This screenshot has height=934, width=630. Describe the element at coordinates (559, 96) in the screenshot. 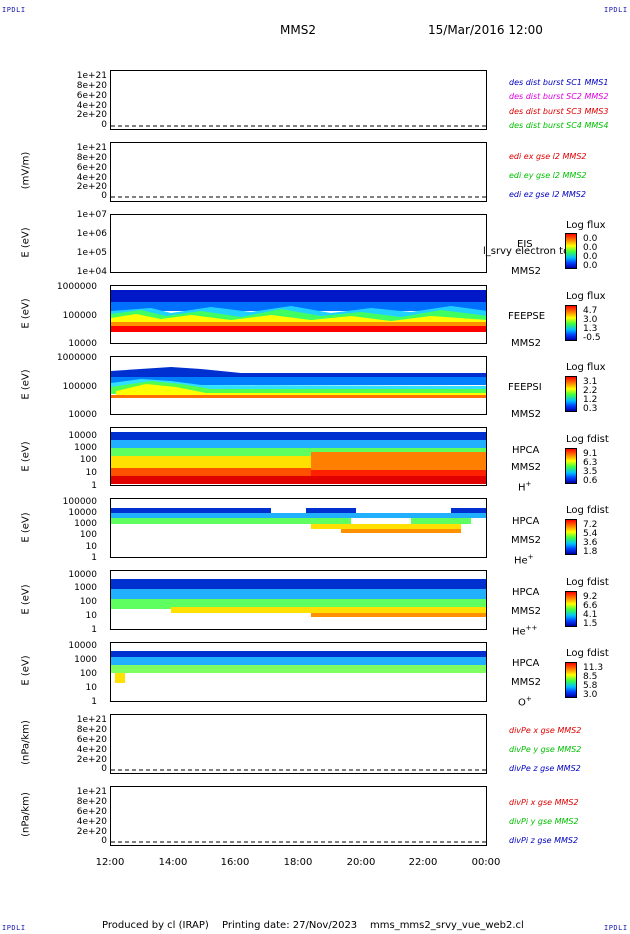

I see `legend-entry: des dist burst SC2 MMS2` at that location.